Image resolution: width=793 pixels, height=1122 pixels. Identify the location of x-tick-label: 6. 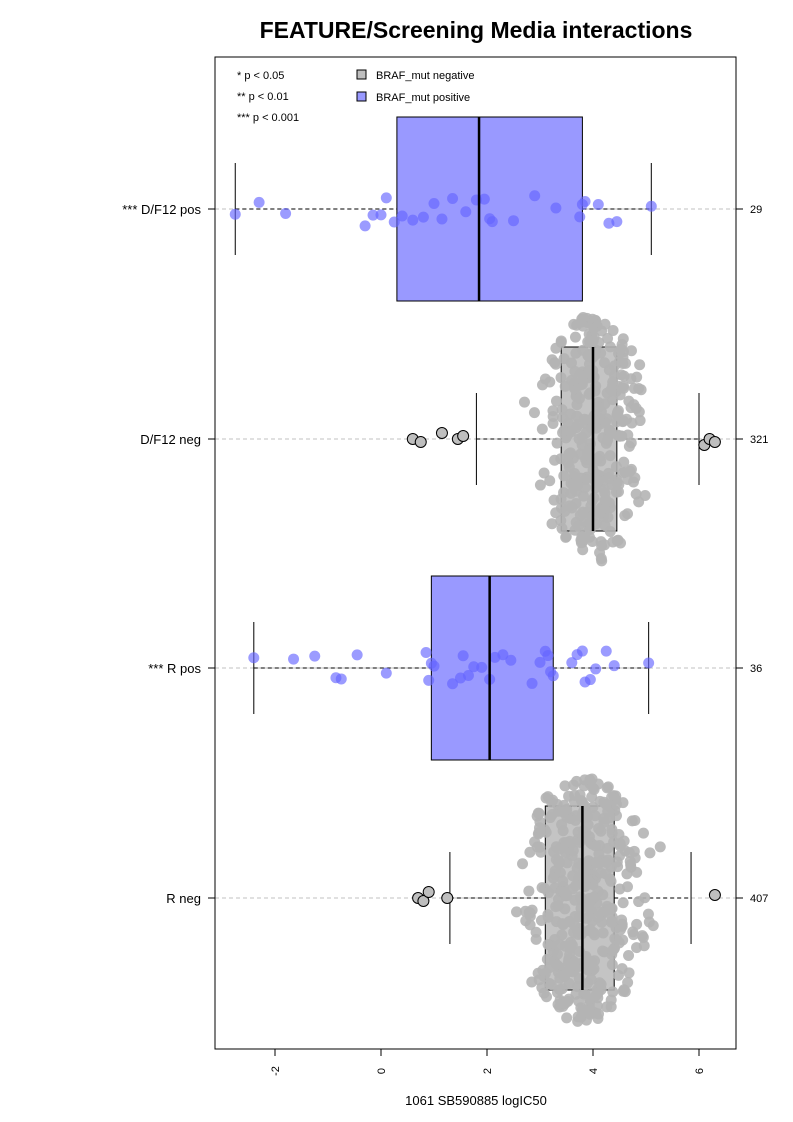
(700, 1071).